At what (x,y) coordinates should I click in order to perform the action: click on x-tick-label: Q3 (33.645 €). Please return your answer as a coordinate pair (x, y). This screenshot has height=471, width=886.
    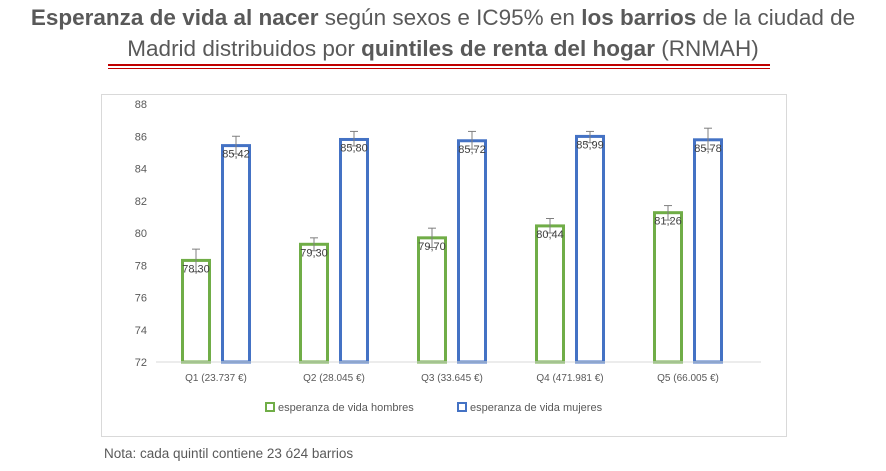
    Looking at the image, I should click on (452, 378).